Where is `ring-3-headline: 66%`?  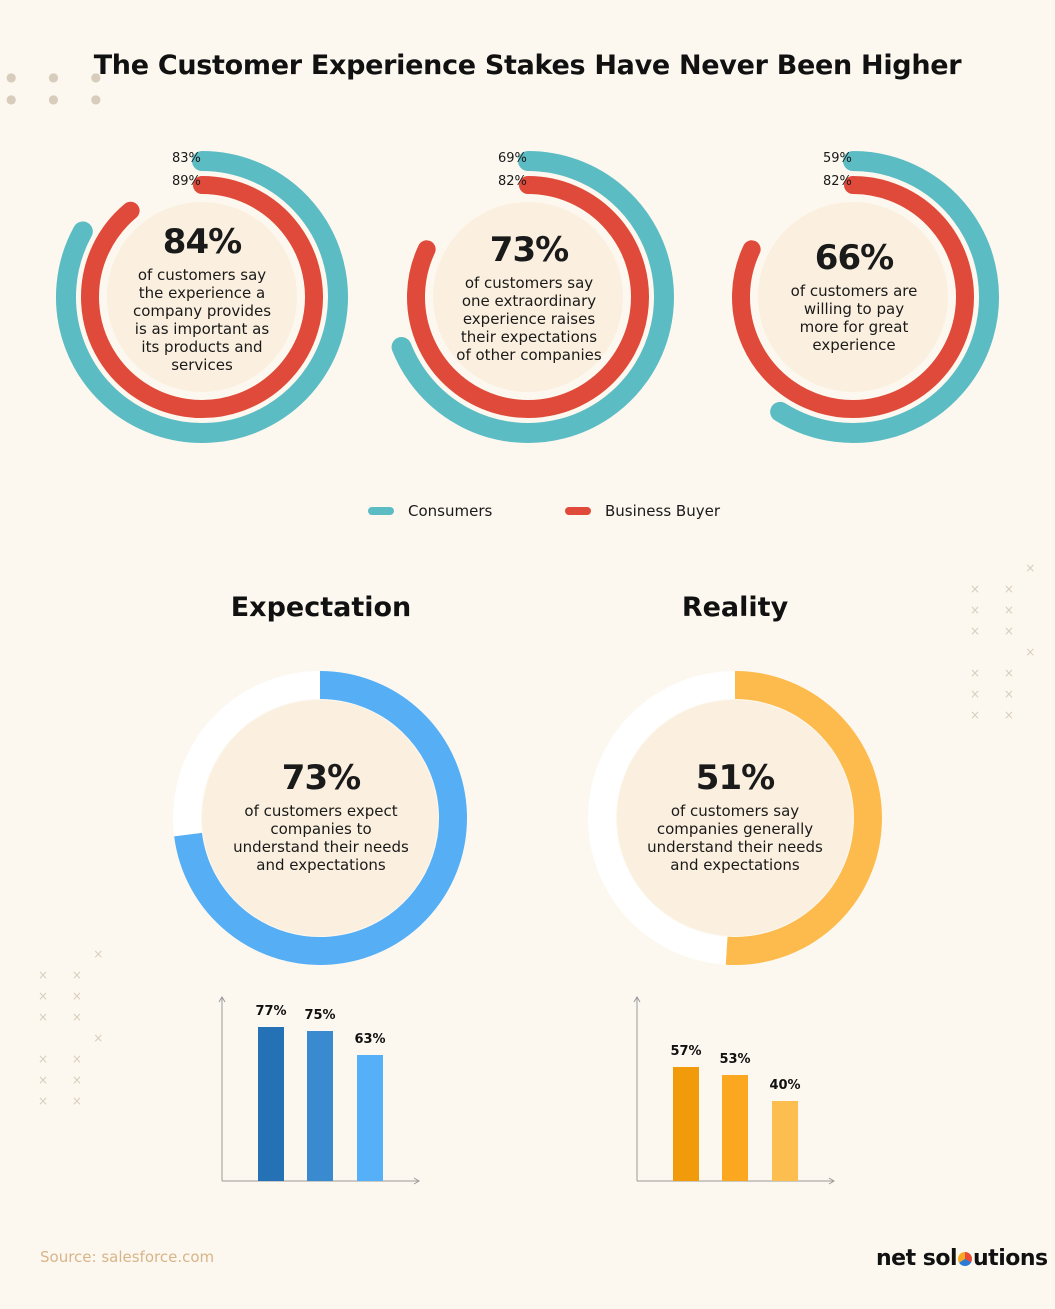
ring-3-headline: 66% is located at coordinates (854, 258).